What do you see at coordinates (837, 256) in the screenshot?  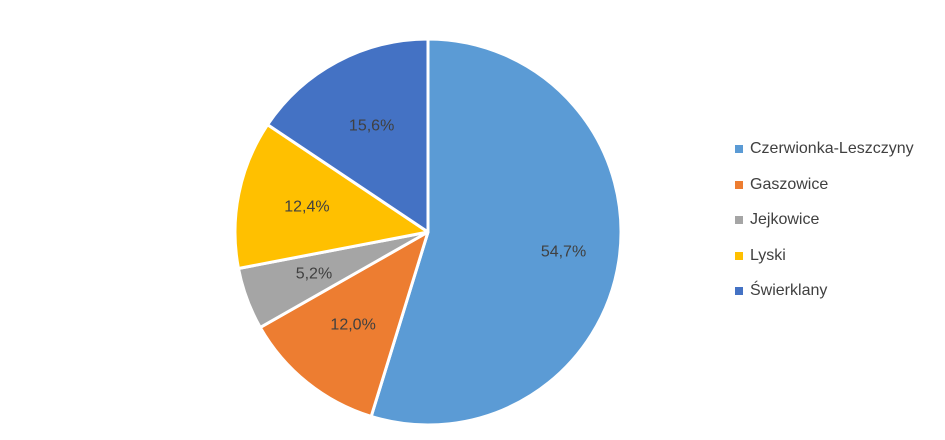 I see `legend-item-lyski: Lyski` at bounding box center [837, 256].